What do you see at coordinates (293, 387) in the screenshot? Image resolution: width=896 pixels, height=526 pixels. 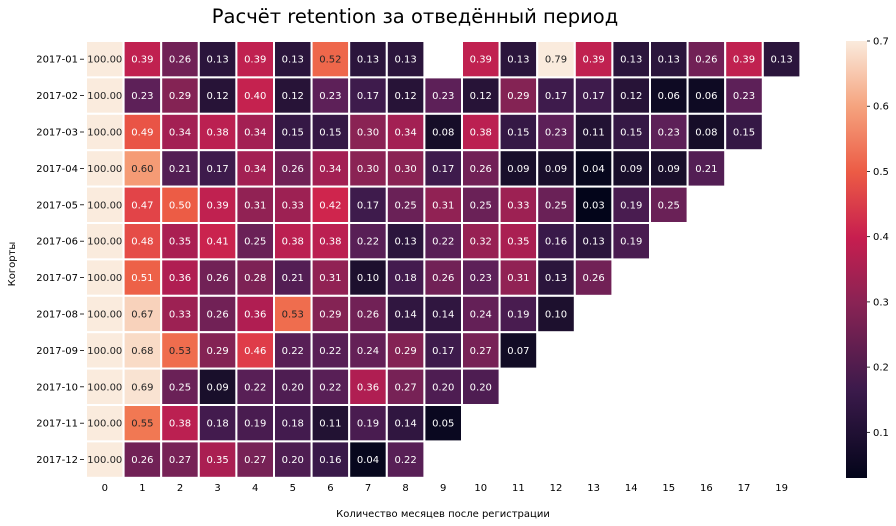 I see `cell-value-label: 0.20` at bounding box center [293, 387].